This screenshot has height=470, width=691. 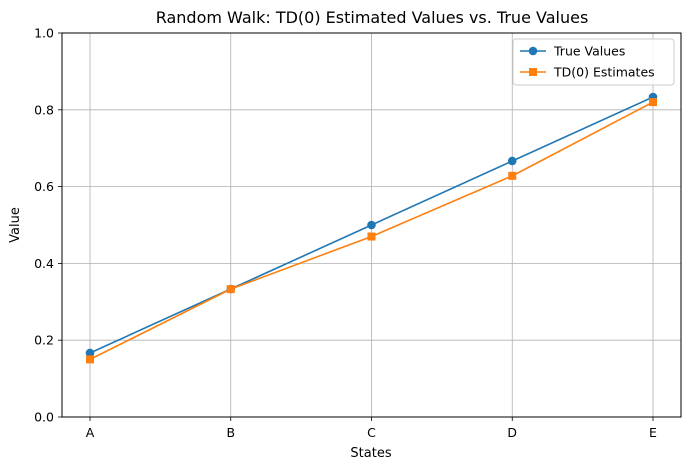 I want to click on y-tick-label: 0.2, so click(x=44, y=340).